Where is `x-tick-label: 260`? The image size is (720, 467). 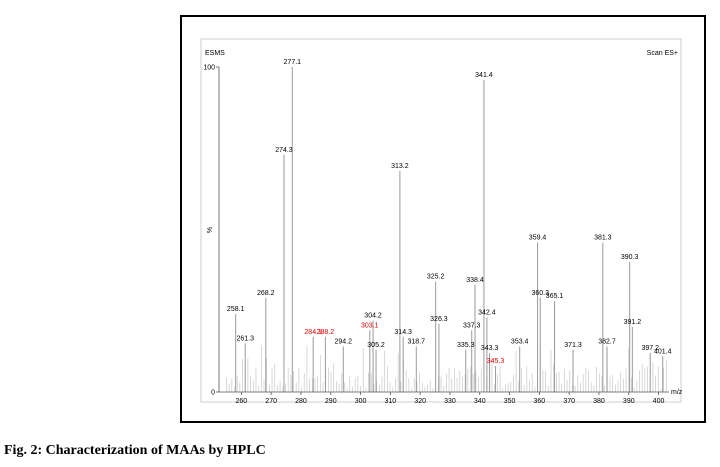
x-tick-label: 260 is located at coordinates (242, 401).